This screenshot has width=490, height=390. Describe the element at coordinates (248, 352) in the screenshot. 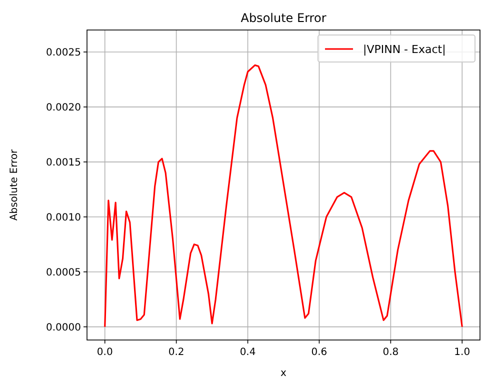

I see `x-tick-label: 0.4` at that location.